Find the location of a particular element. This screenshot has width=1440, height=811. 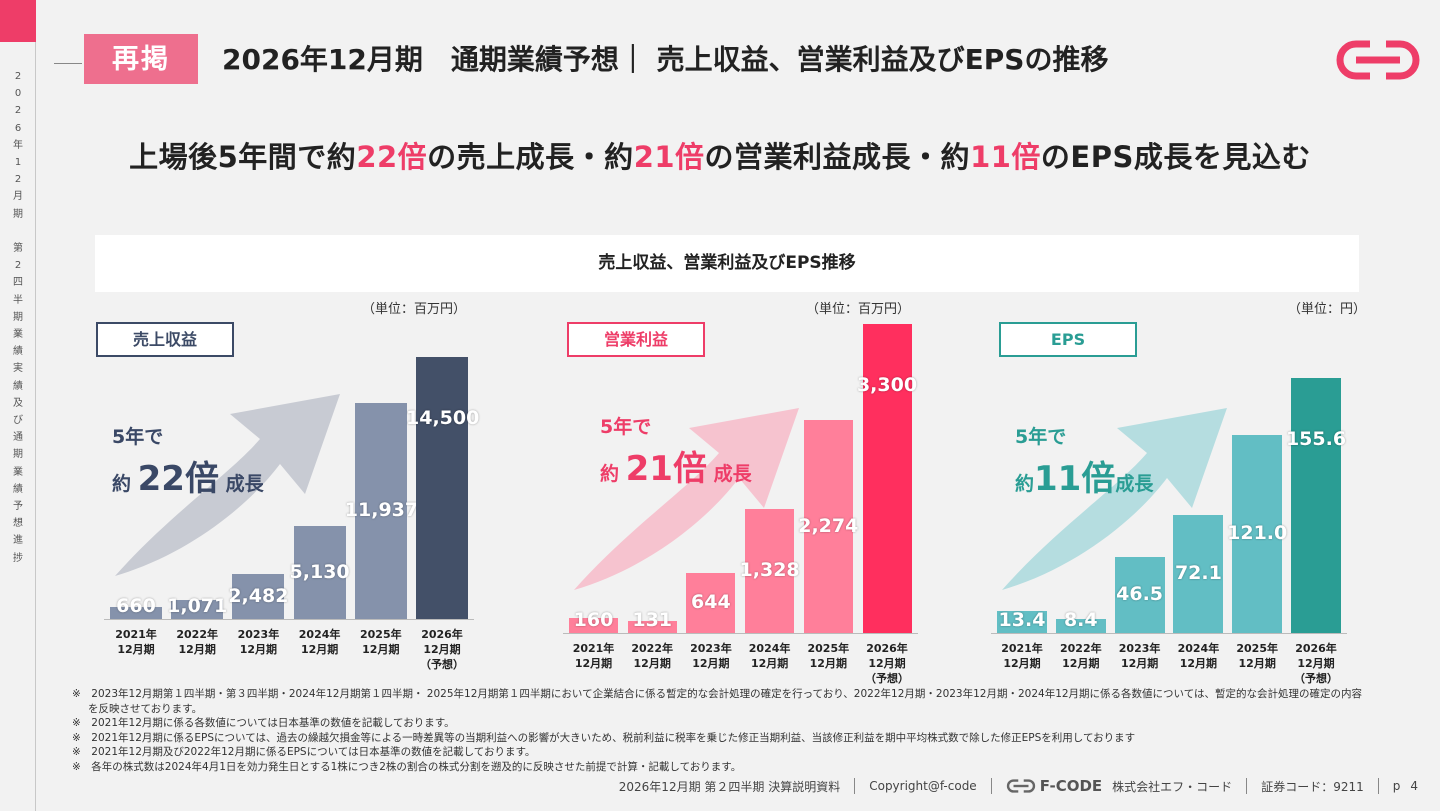

headline-text: の売上成長・約 is located at coordinates (530, 157).